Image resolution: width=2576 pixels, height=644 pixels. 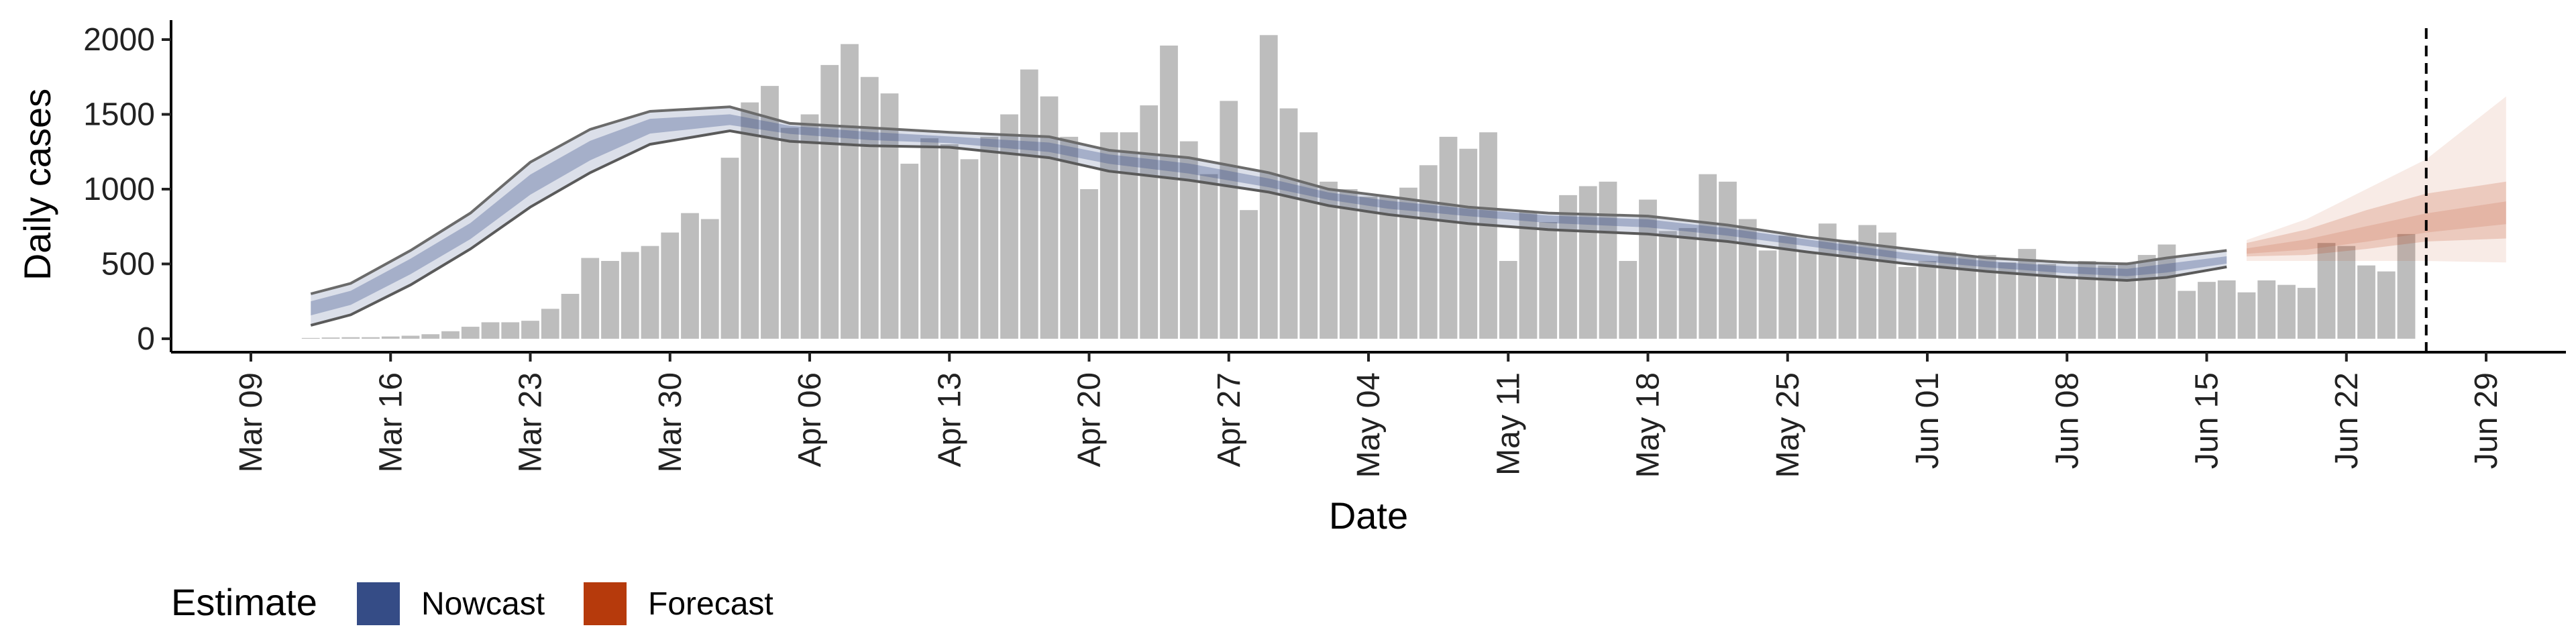 I want to click on x-tick-label: May 11, so click(x=1508, y=424).